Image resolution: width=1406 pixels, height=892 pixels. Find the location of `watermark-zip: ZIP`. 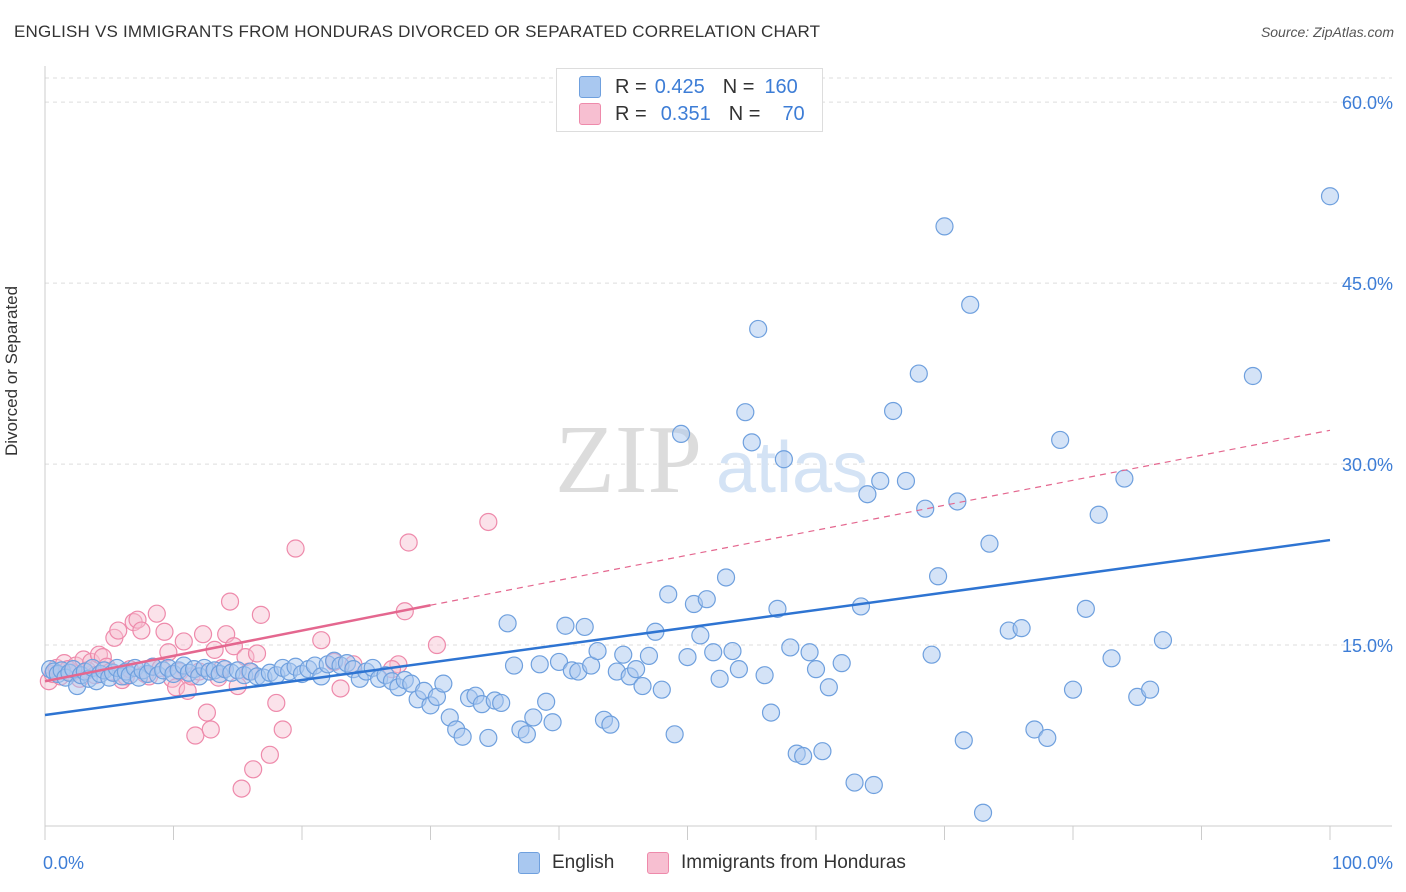

watermark-zip: ZIP is located at coordinates (628, 460).